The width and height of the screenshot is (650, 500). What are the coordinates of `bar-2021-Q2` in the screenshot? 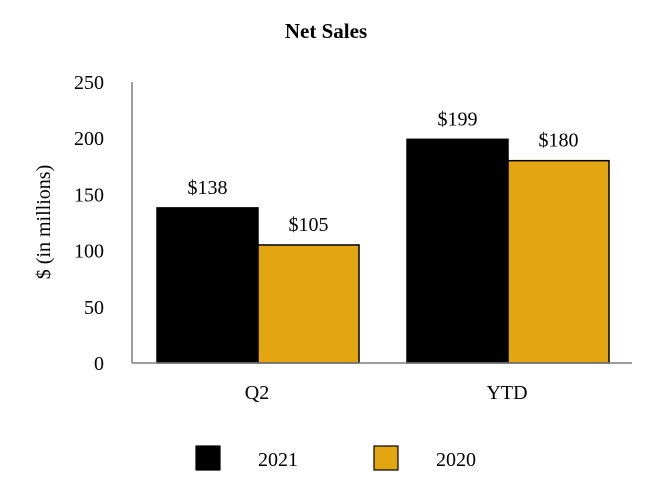 It's located at (207, 285).